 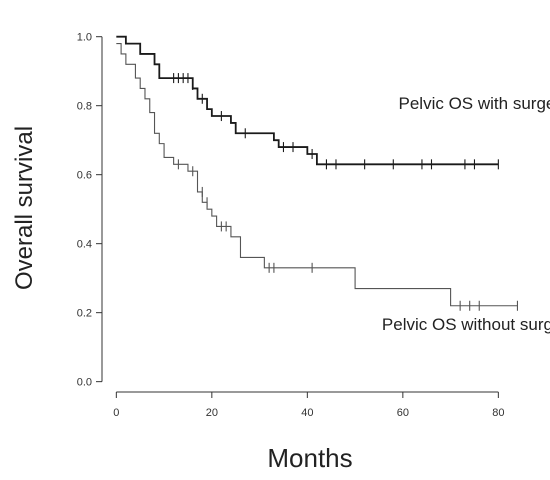 What do you see at coordinates (474, 103) in the screenshot?
I see `annotation-with-surgery: Pelvic OS with surgery` at bounding box center [474, 103].